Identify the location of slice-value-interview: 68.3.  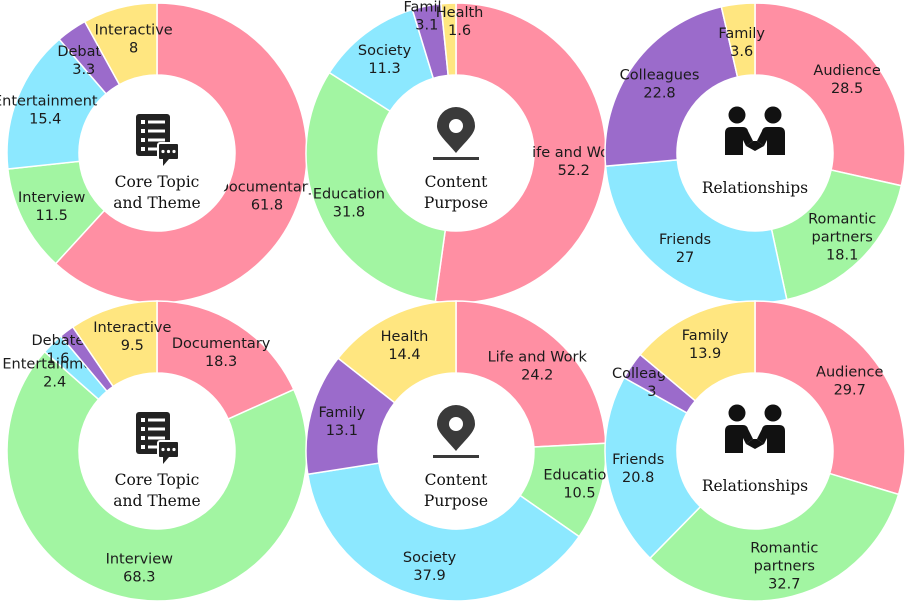
(139, 578).